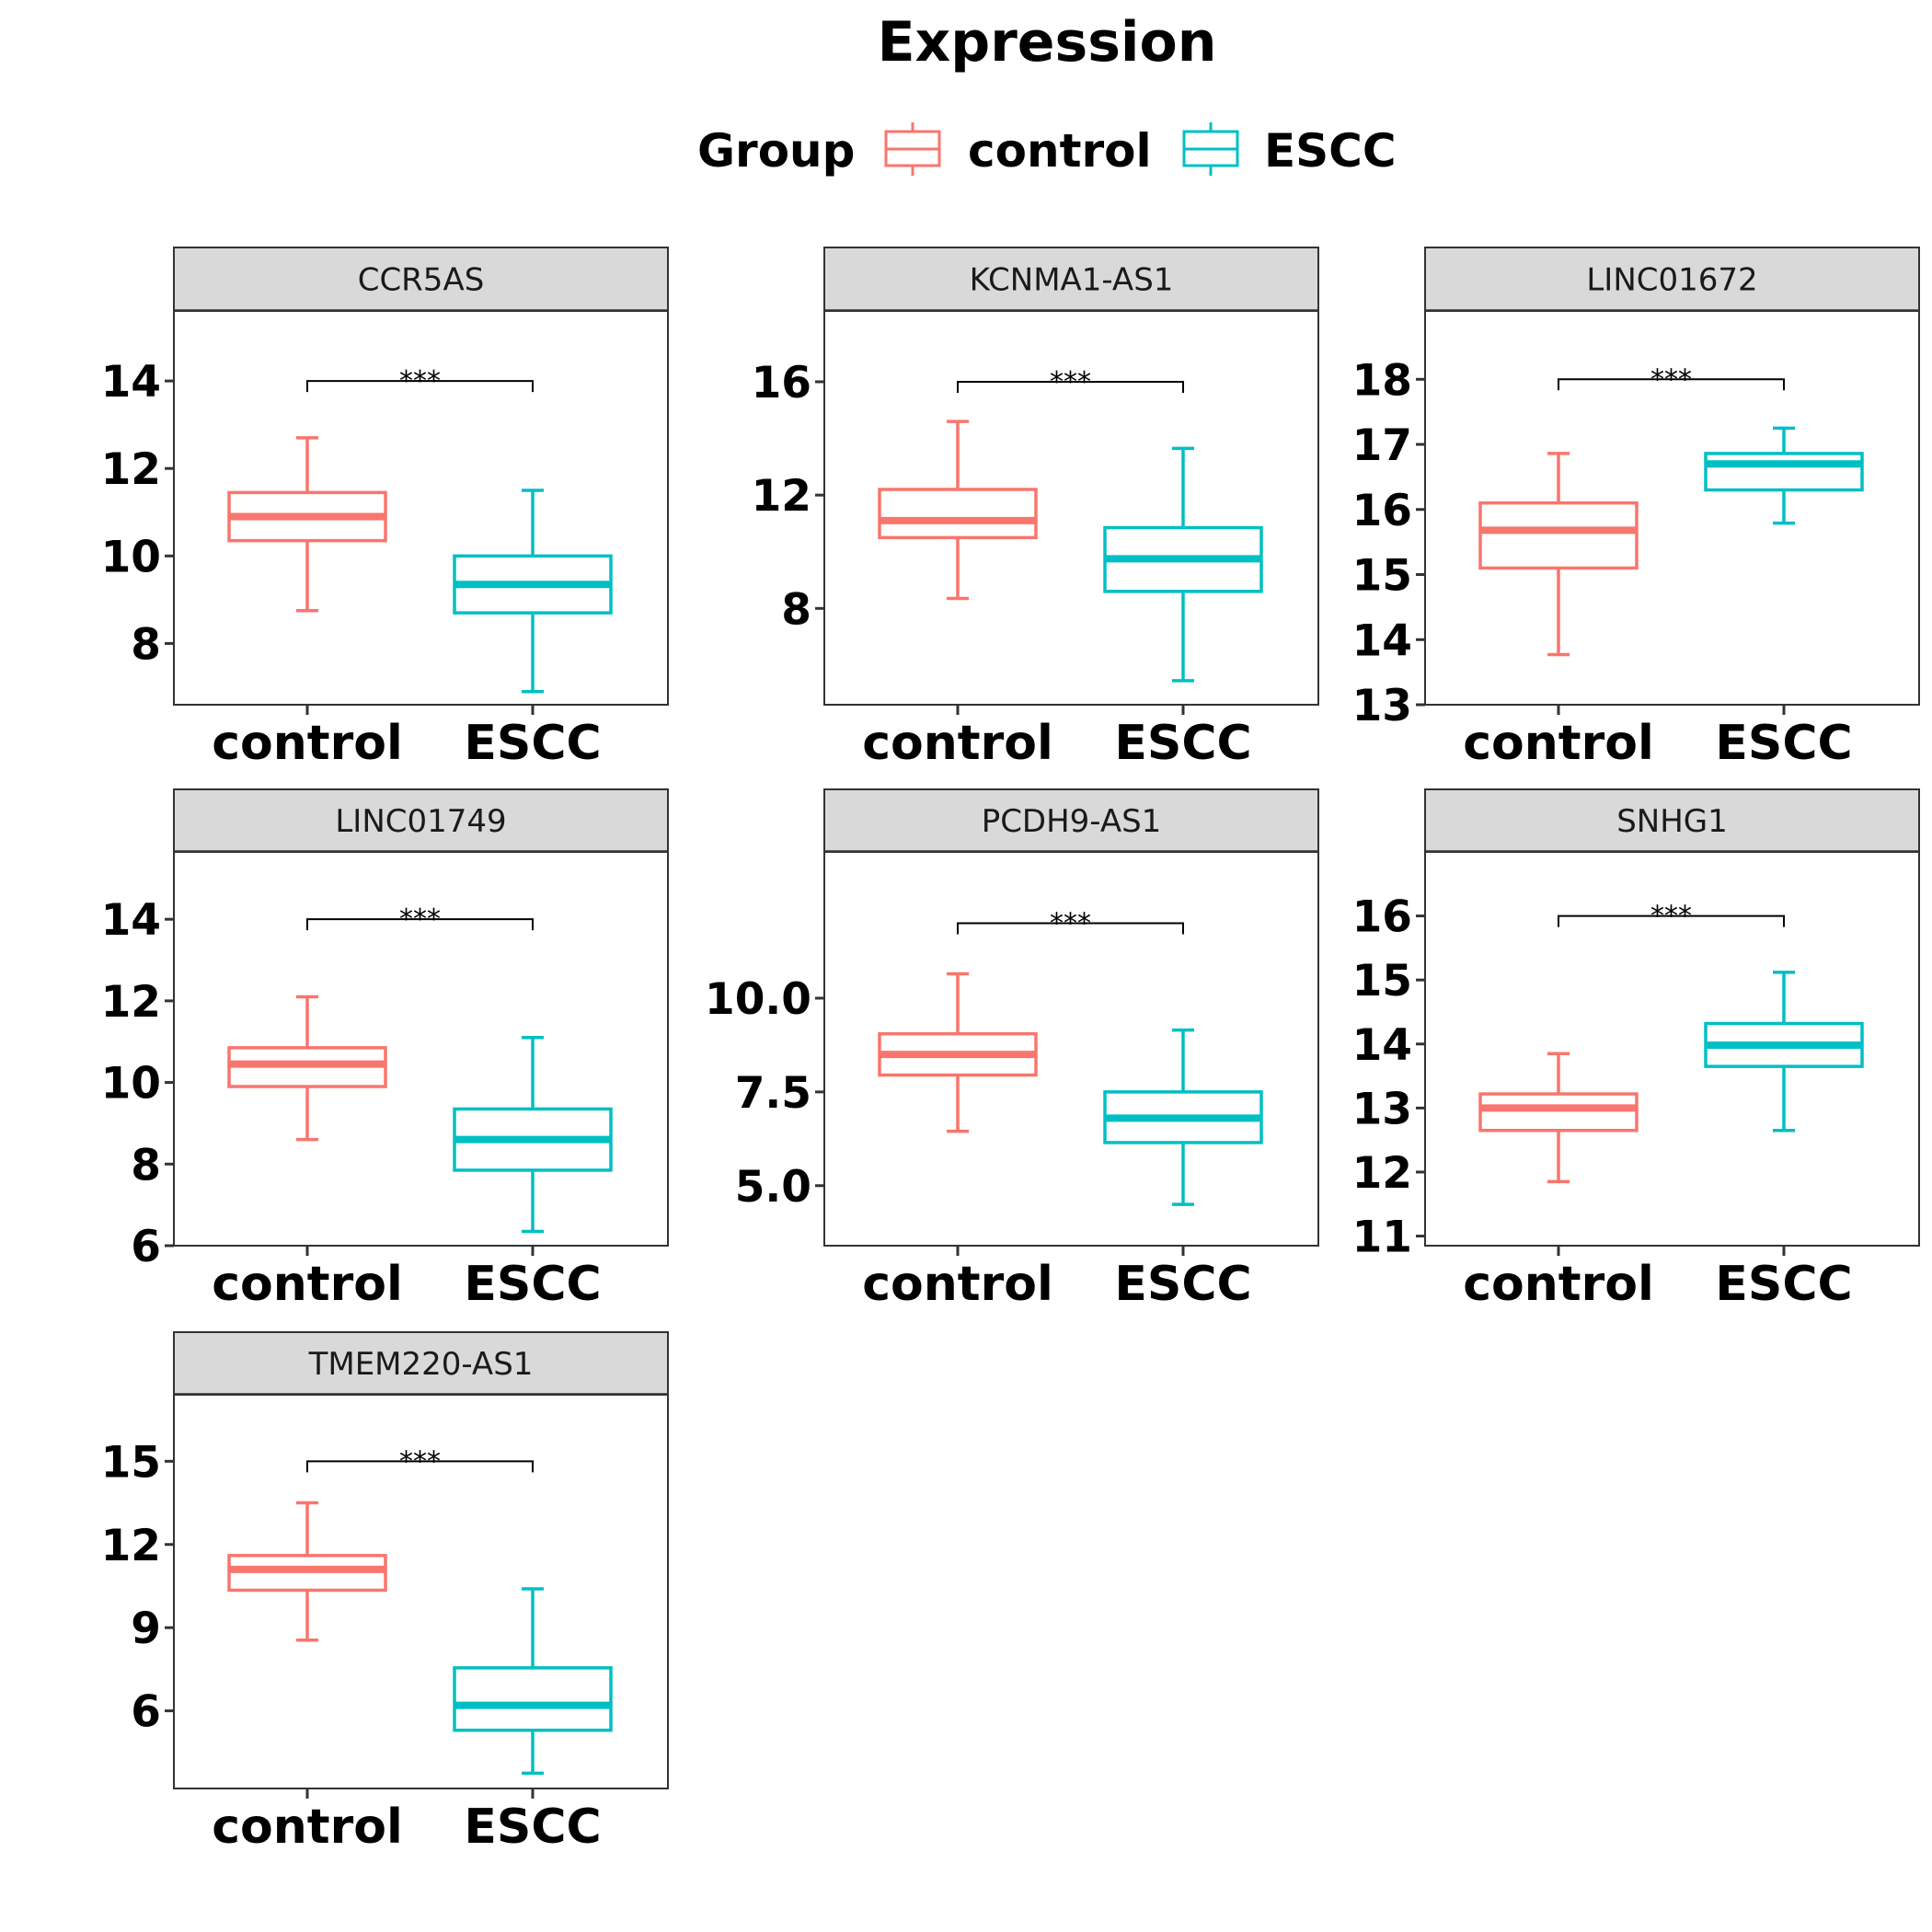  What do you see at coordinates (1636, 1050) in the screenshot?
I see `panel-snhg1: SNHG1 11 12 13 14 15 16 control ESCC ***` at bounding box center [1636, 1050].